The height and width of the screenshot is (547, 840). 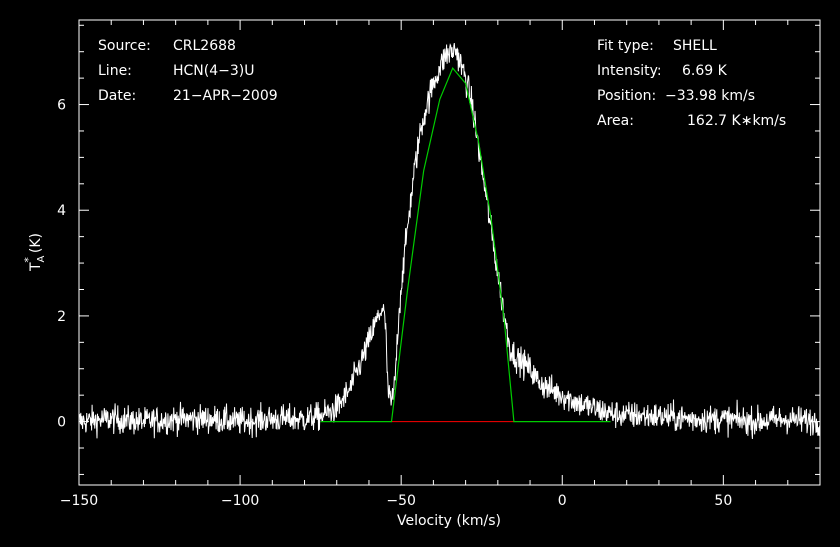 I want to click on fit-area-label: Area:, so click(x=615, y=121).